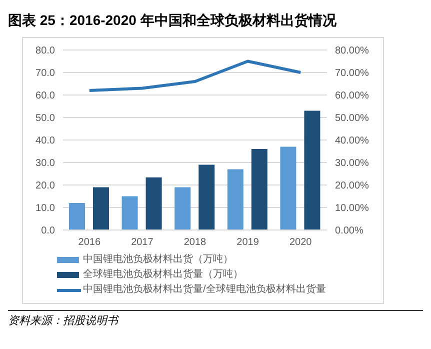  Describe the element at coordinates (195, 242) in the screenshot. I see `x-tick-label: 2018` at that location.